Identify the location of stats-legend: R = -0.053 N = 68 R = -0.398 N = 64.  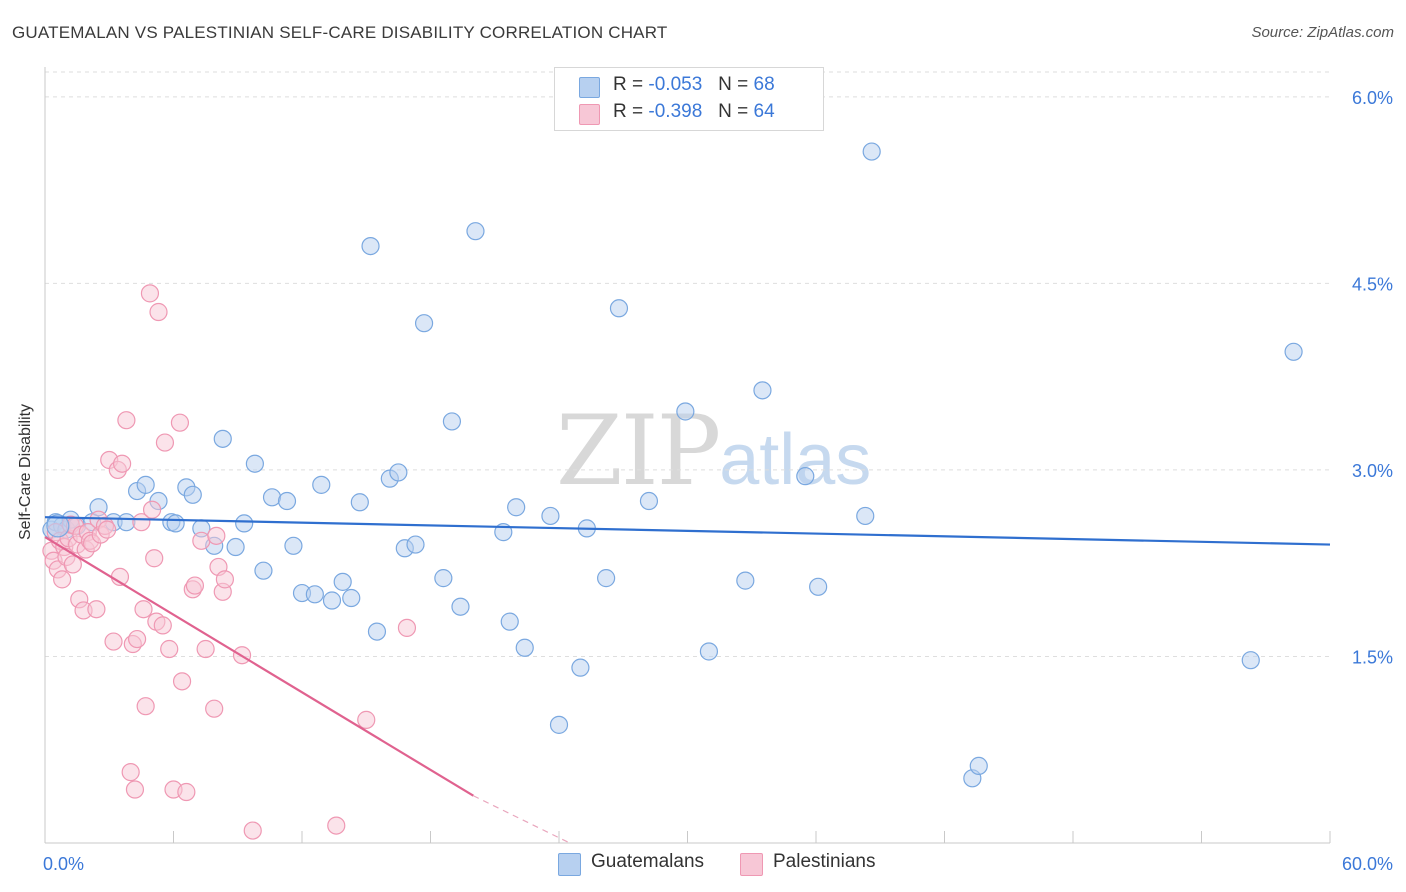
(689, 99).